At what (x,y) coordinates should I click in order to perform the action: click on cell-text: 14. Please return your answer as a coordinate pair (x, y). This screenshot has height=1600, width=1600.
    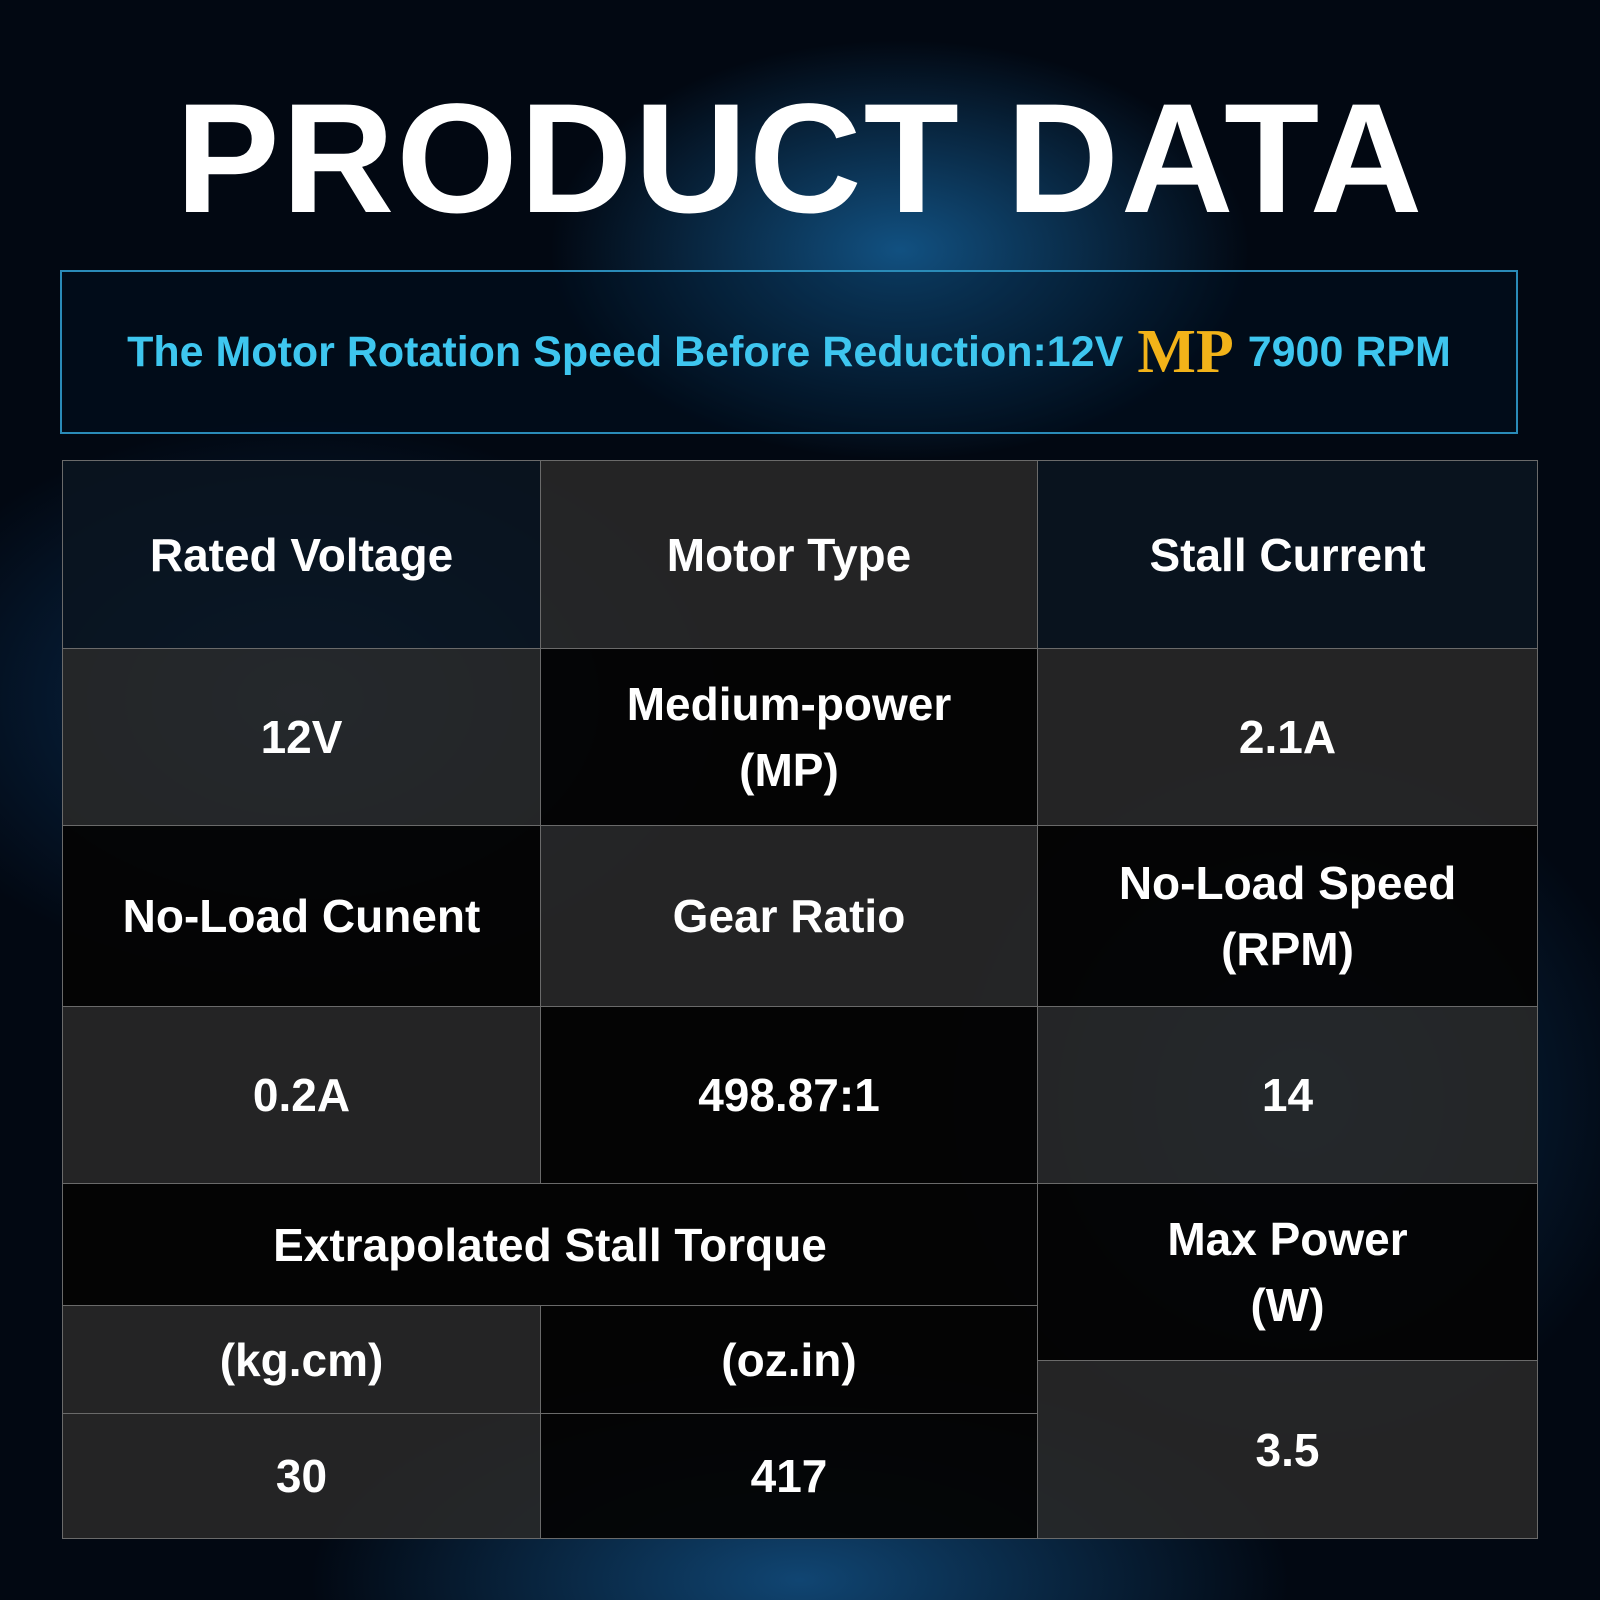
    Looking at the image, I should click on (1287, 1095).